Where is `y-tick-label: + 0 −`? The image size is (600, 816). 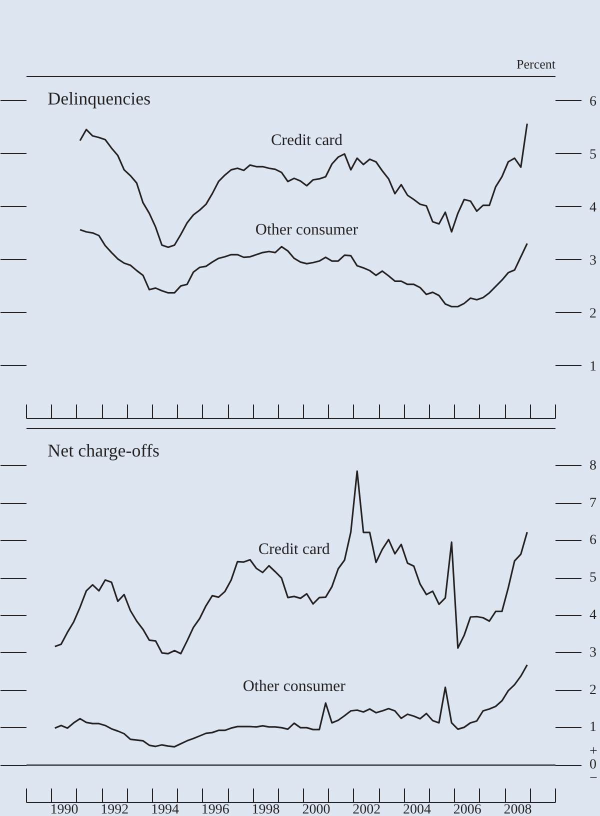 y-tick-label: + 0 − is located at coordinates (594, 765).